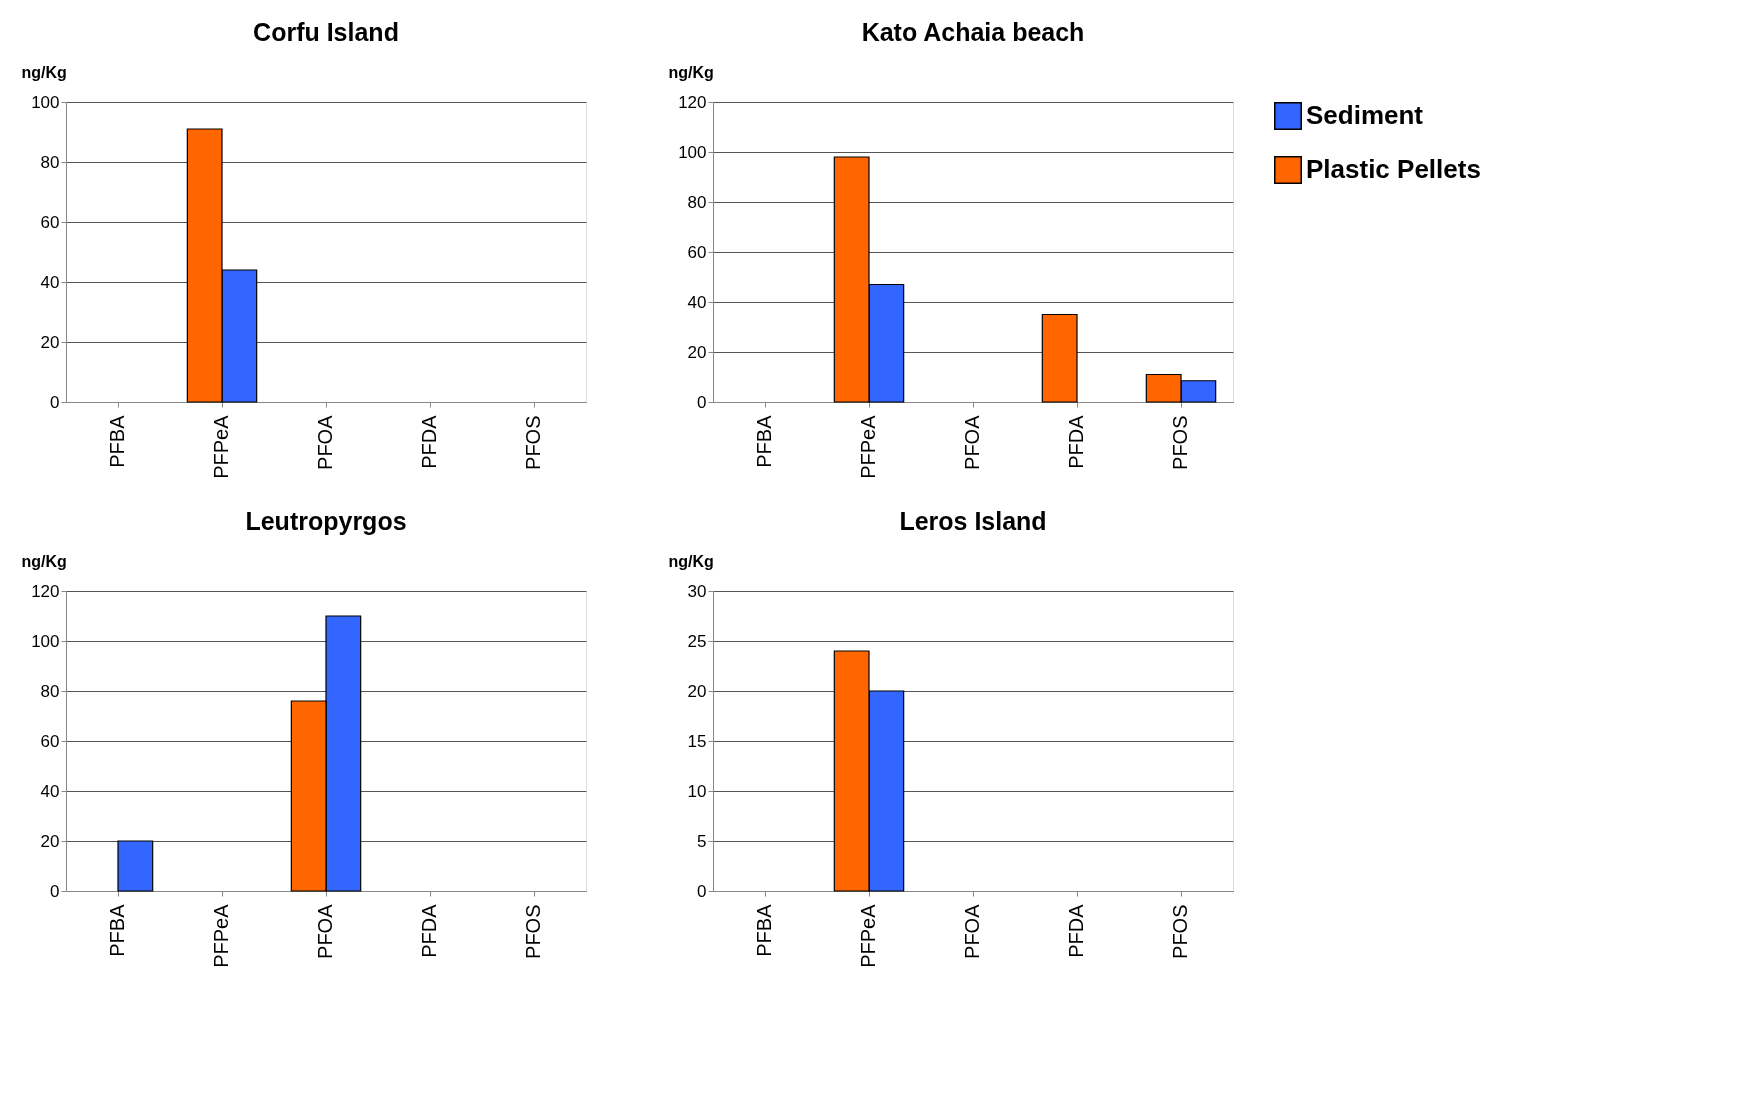 This screenshot has width=1764, height=1103. Describe the element at coordinates (697, 791) in the screenshot. I see `y-tick-label: 10` at that location.